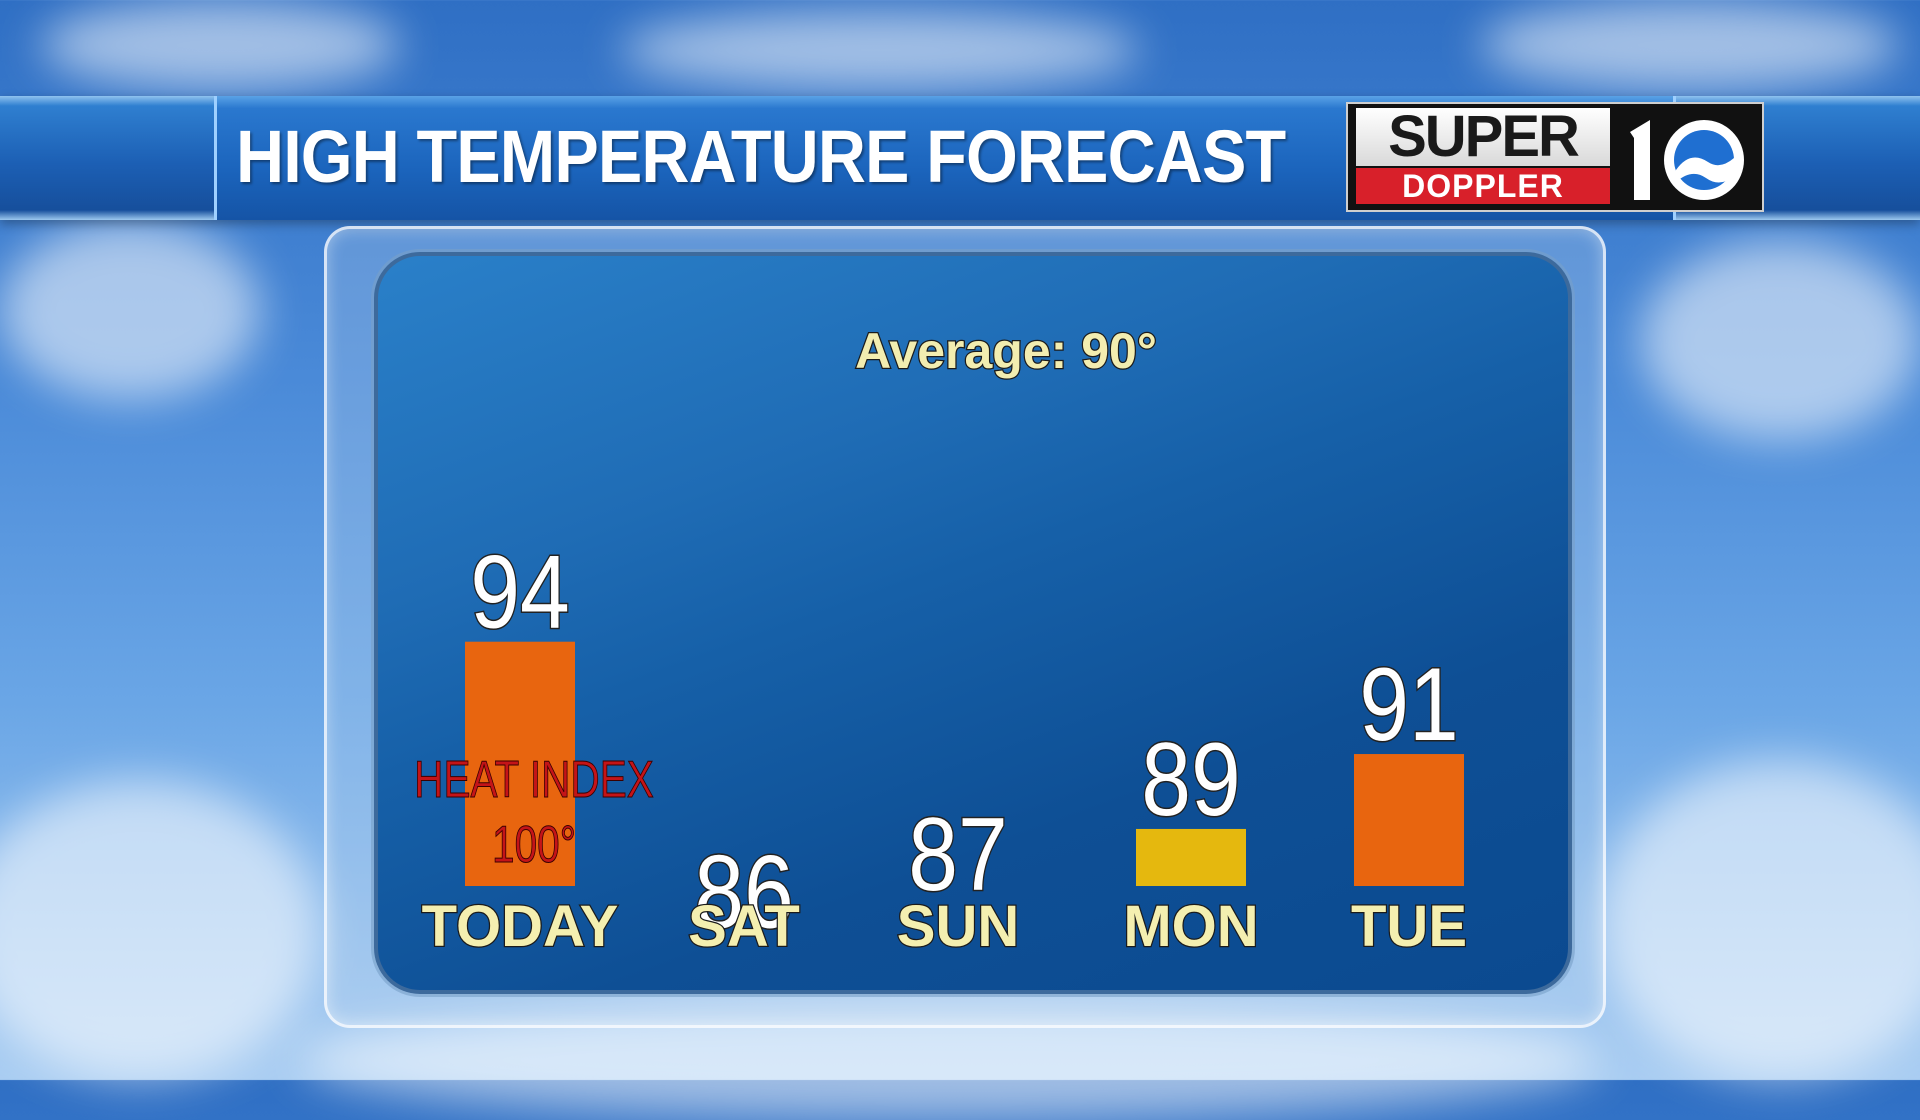  What do you see at coordinates (1483, 137) in the screenshot?
I see `logo-super-text: SUPER` at bounding box center [1483, 137].